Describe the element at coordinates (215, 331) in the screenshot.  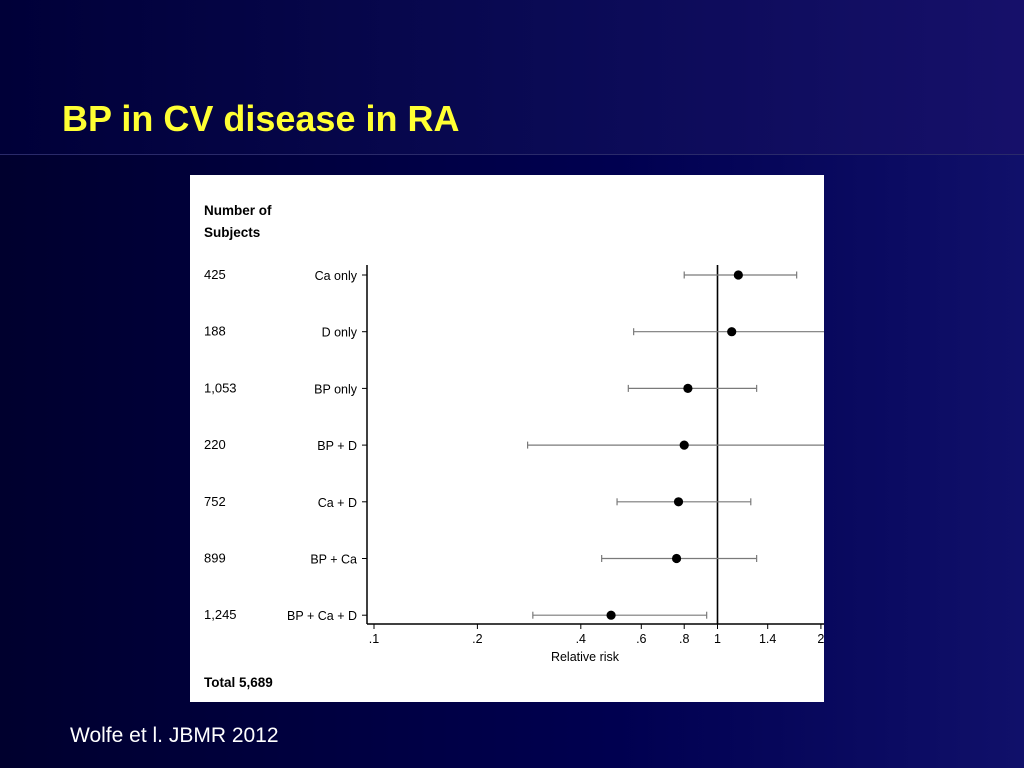
I see `row-subjects-count: 188` at that location.